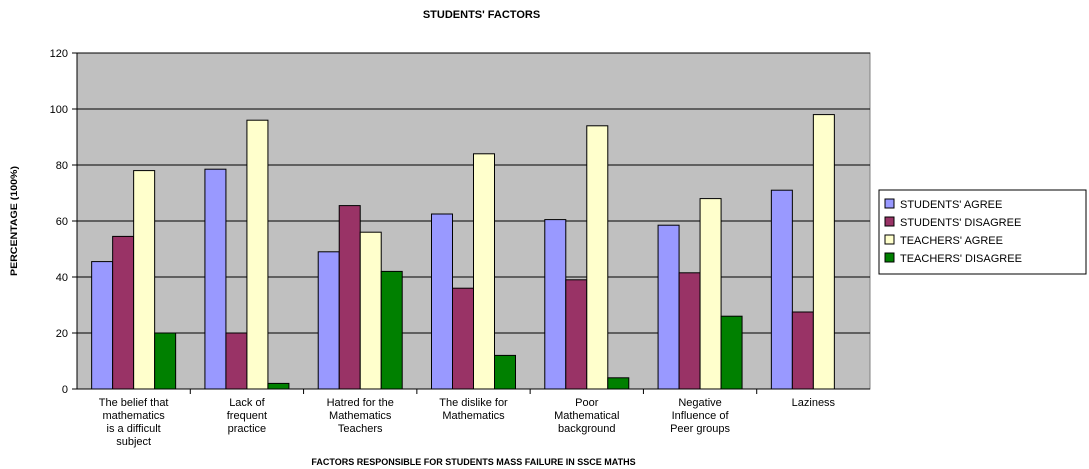 The width and height of the screenshot is (1089, 469). What do you see at coordinates (701, 416) in the screenshot?
I see `x-category-label: Influence of` at bounding box center [701, 416].